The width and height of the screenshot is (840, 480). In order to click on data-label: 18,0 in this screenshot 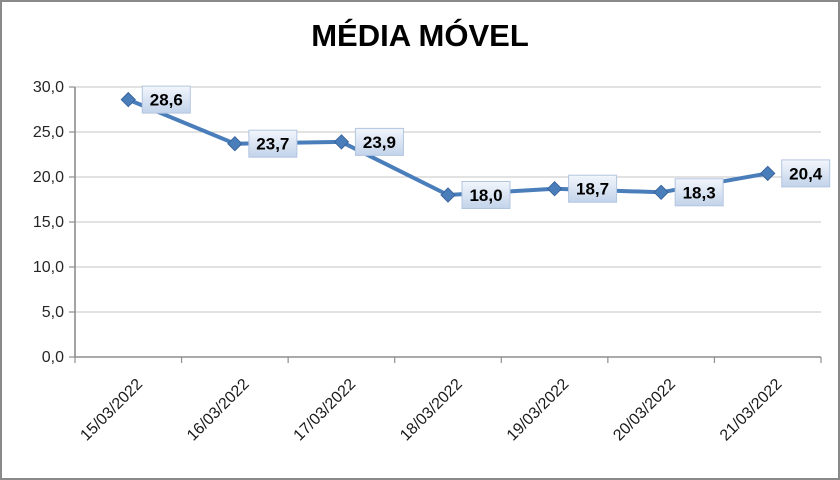, I will do `click(486, 195)`.